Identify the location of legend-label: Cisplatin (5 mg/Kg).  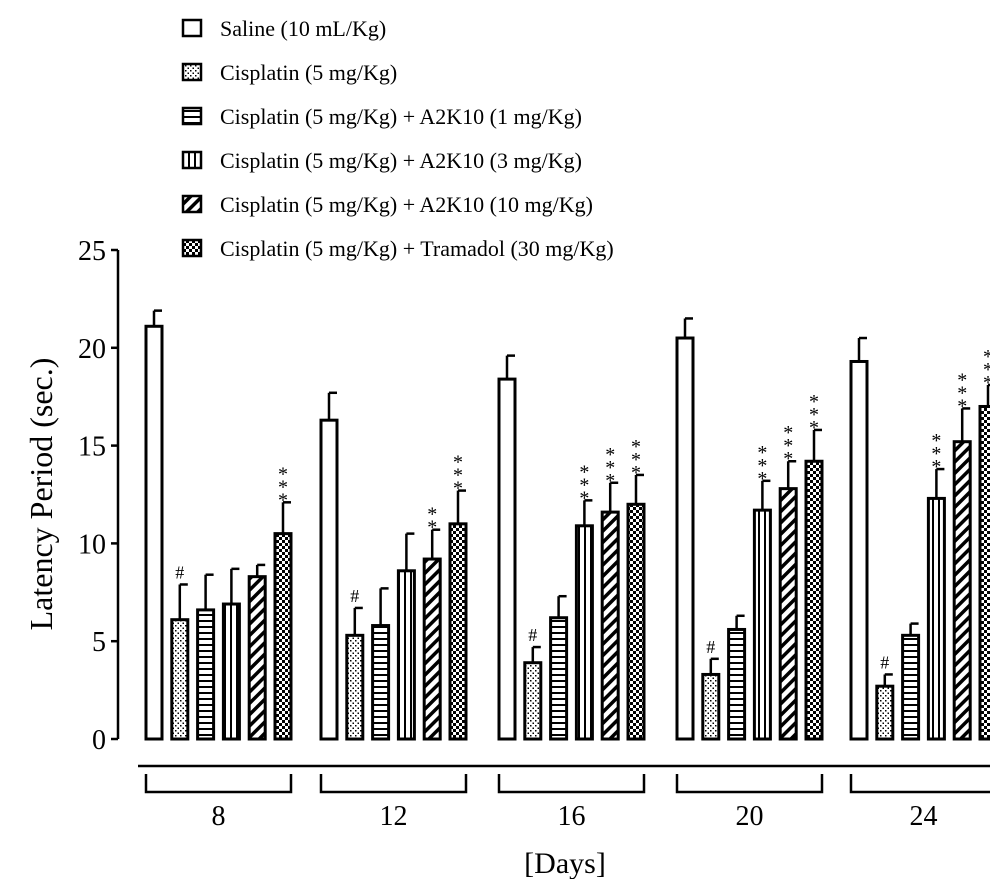
(308, 72).